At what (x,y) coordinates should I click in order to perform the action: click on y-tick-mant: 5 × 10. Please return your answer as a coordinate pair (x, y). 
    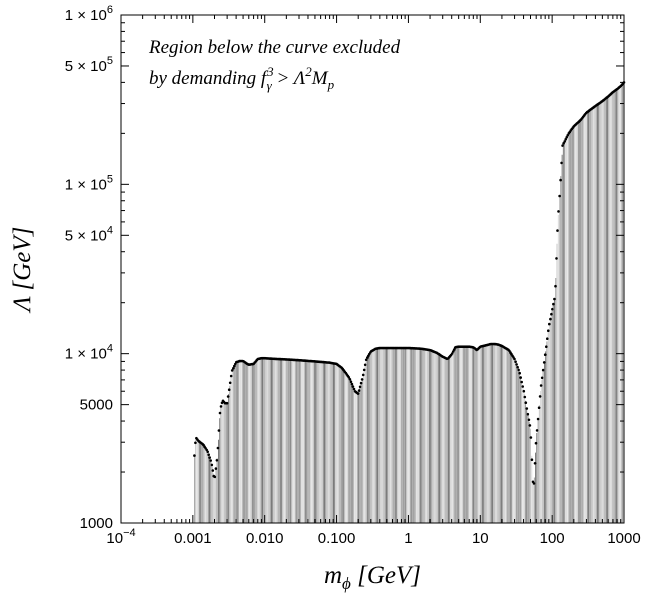
    Looking at the image, I should click on (86, 235).